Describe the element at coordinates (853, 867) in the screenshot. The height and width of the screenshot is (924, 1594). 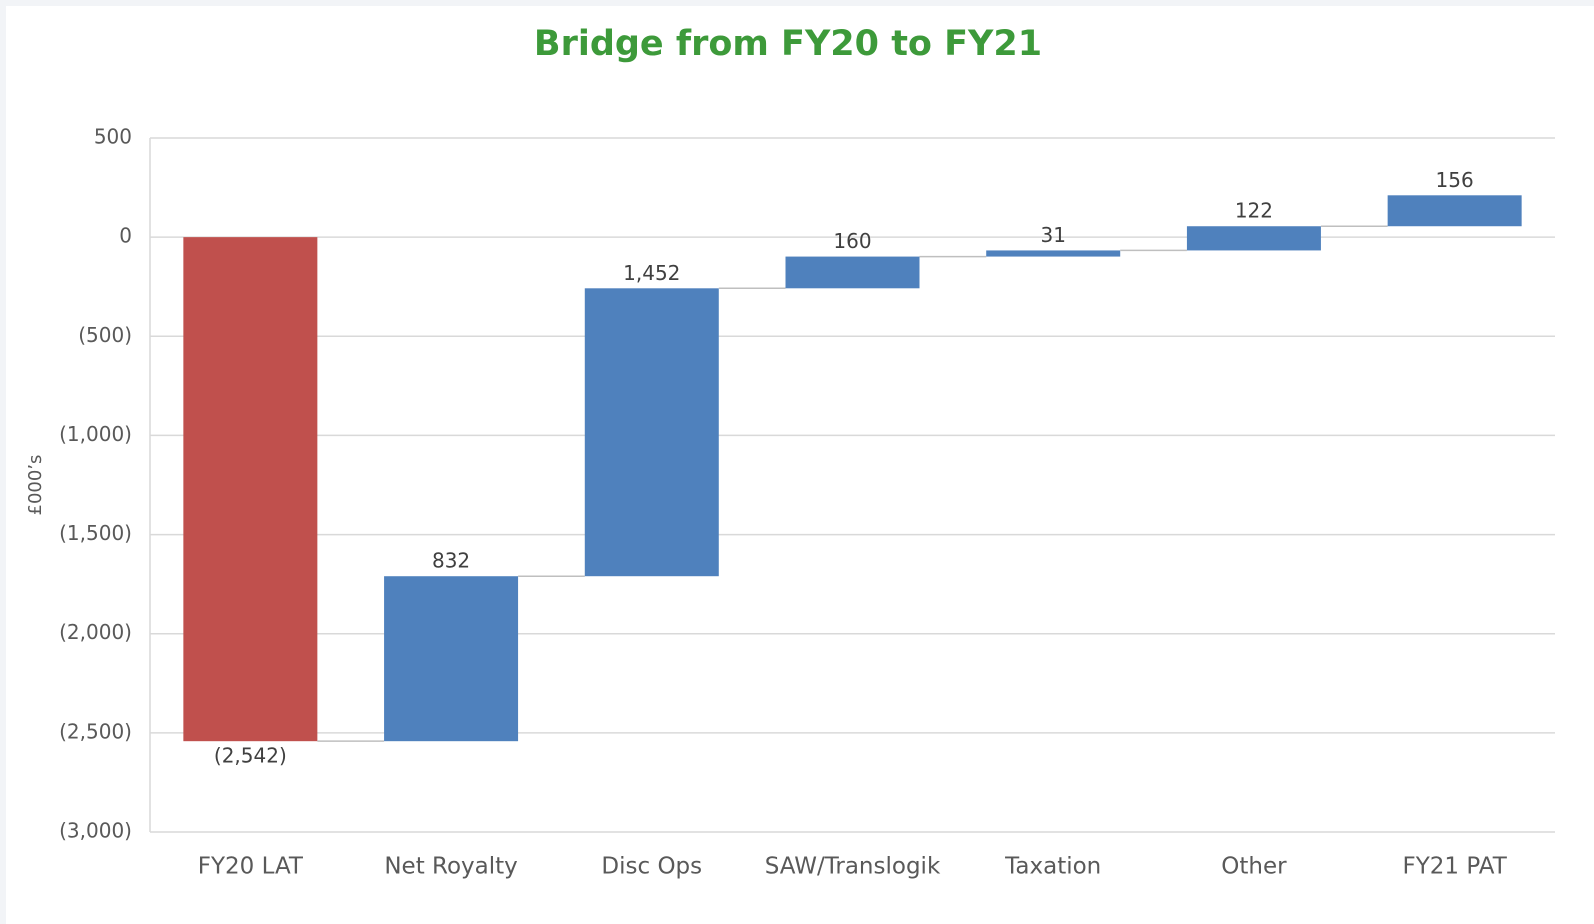
I see `x-tick-label: SAW/Translogik` at that location.